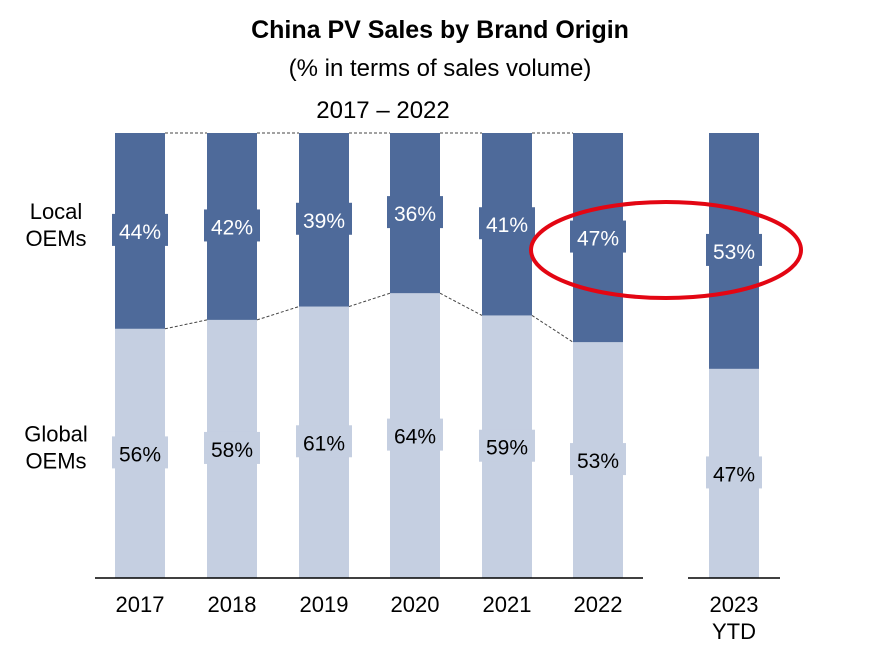 This screenshot has height=657, width=886. What do you see at coordinates (598, 604) in the screenshot?
I see `x-tick-label-2022: 2022` at bounding box center [598, 604].